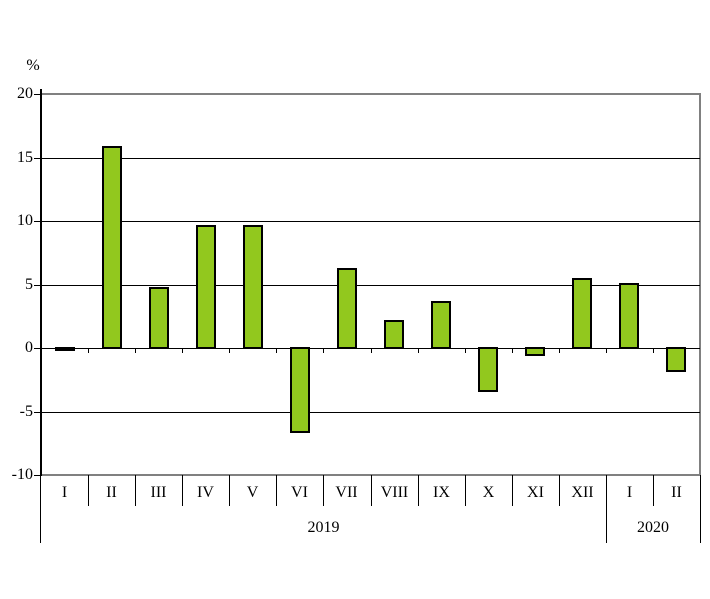  I want to click on y-tick-label: 10, so click(25, 220).